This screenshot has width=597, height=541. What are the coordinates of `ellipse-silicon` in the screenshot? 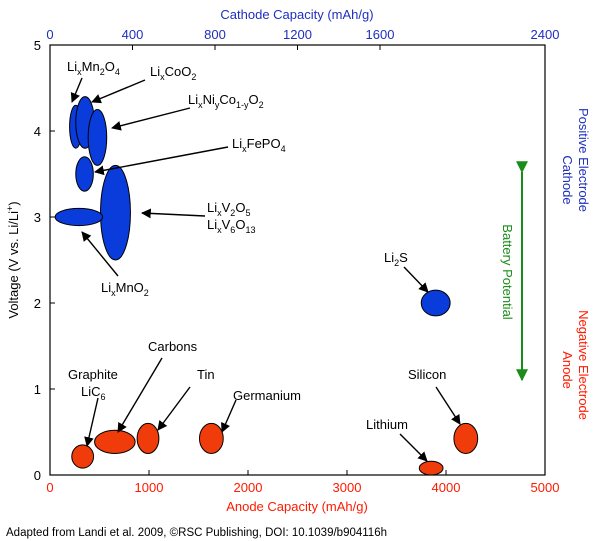 It's located at (466, 438).